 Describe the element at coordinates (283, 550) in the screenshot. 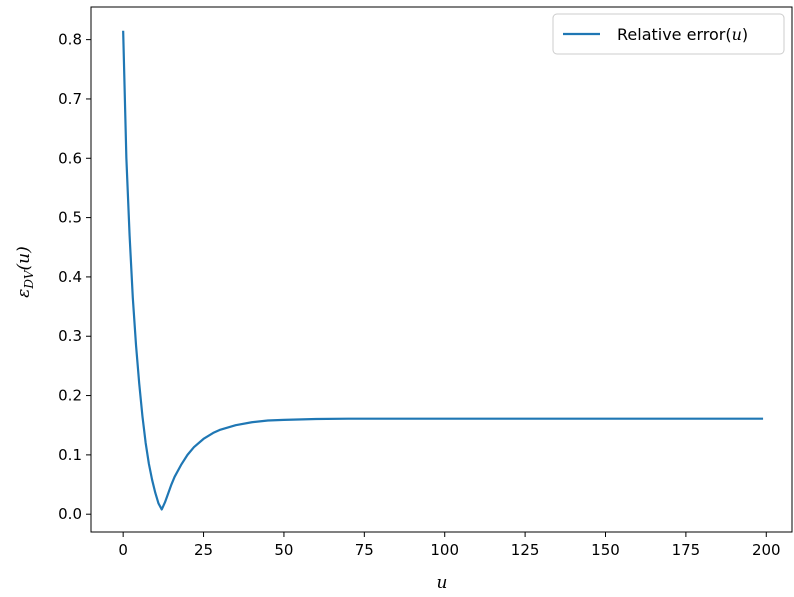

I see `x-tick-label: 50` at that location.